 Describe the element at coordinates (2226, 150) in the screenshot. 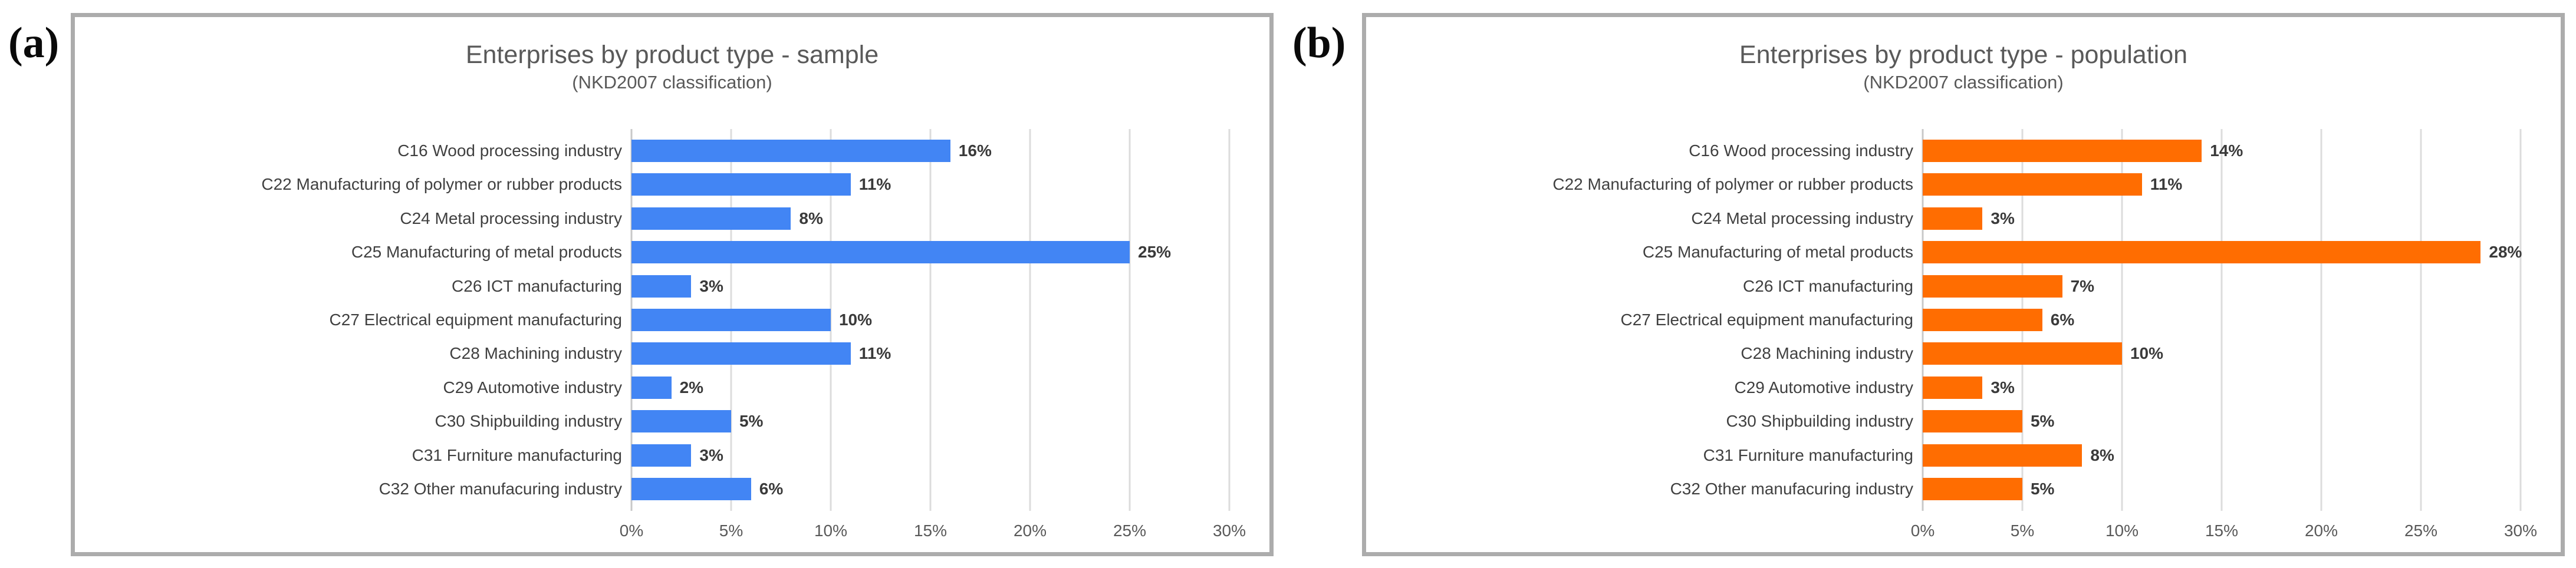

I see `bar-value-label: 14%` at that location.